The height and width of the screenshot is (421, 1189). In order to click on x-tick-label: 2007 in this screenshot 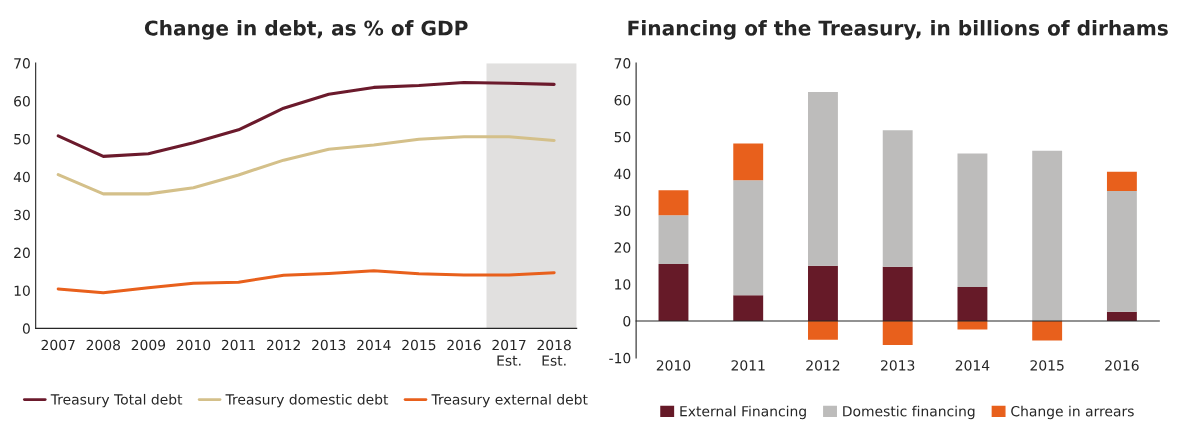, I will do `click(58, 345)`.